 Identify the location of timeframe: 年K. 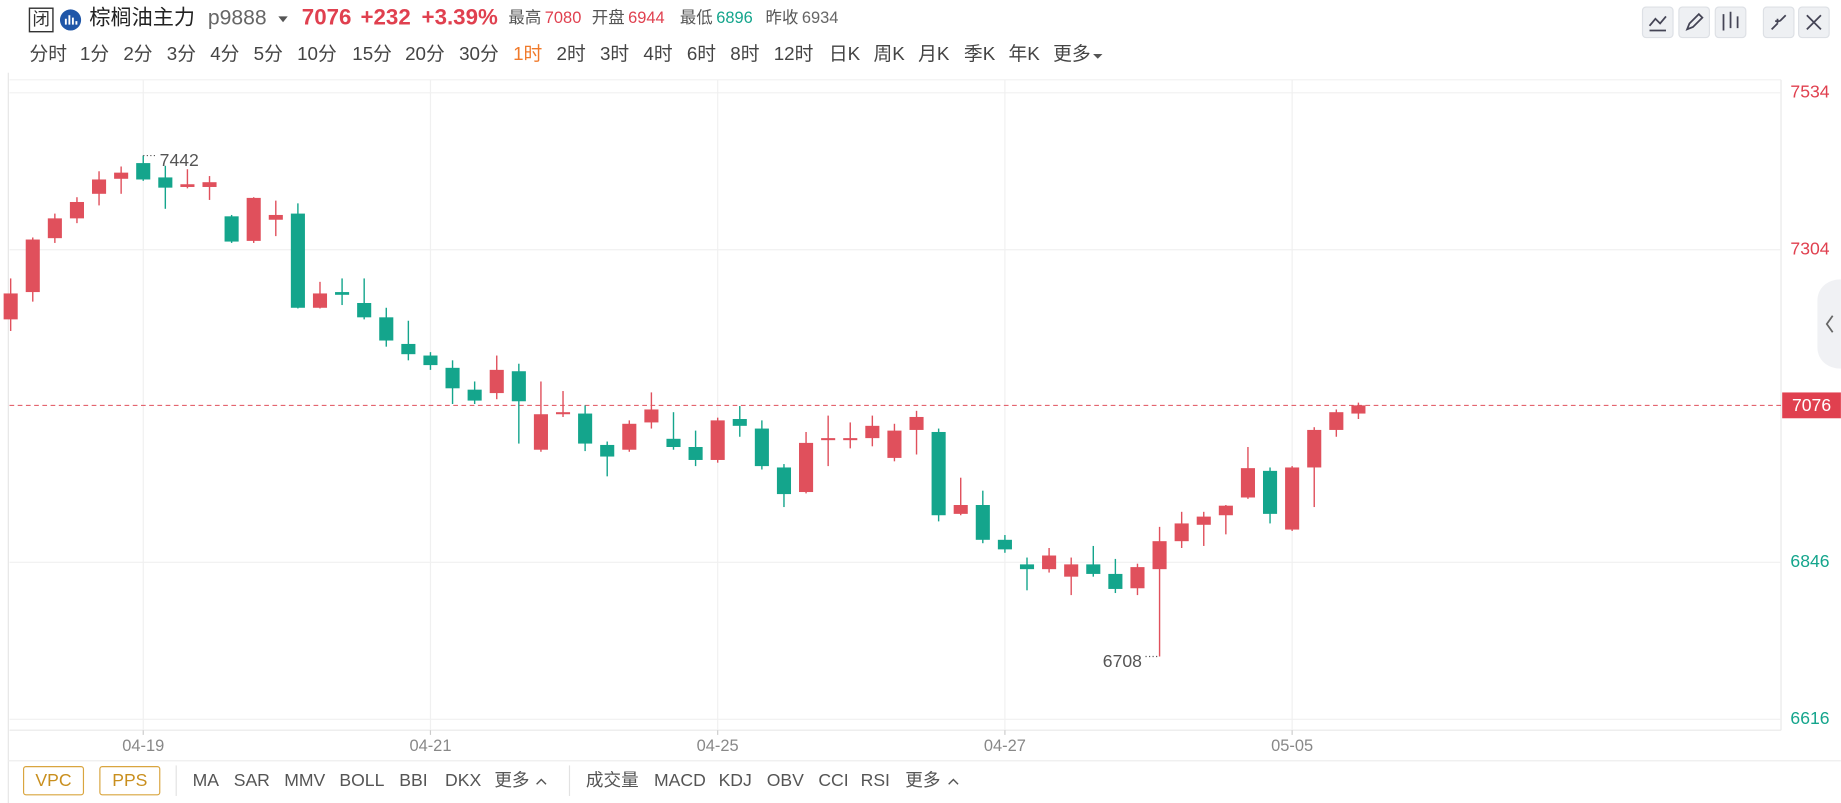
(1025, 53).